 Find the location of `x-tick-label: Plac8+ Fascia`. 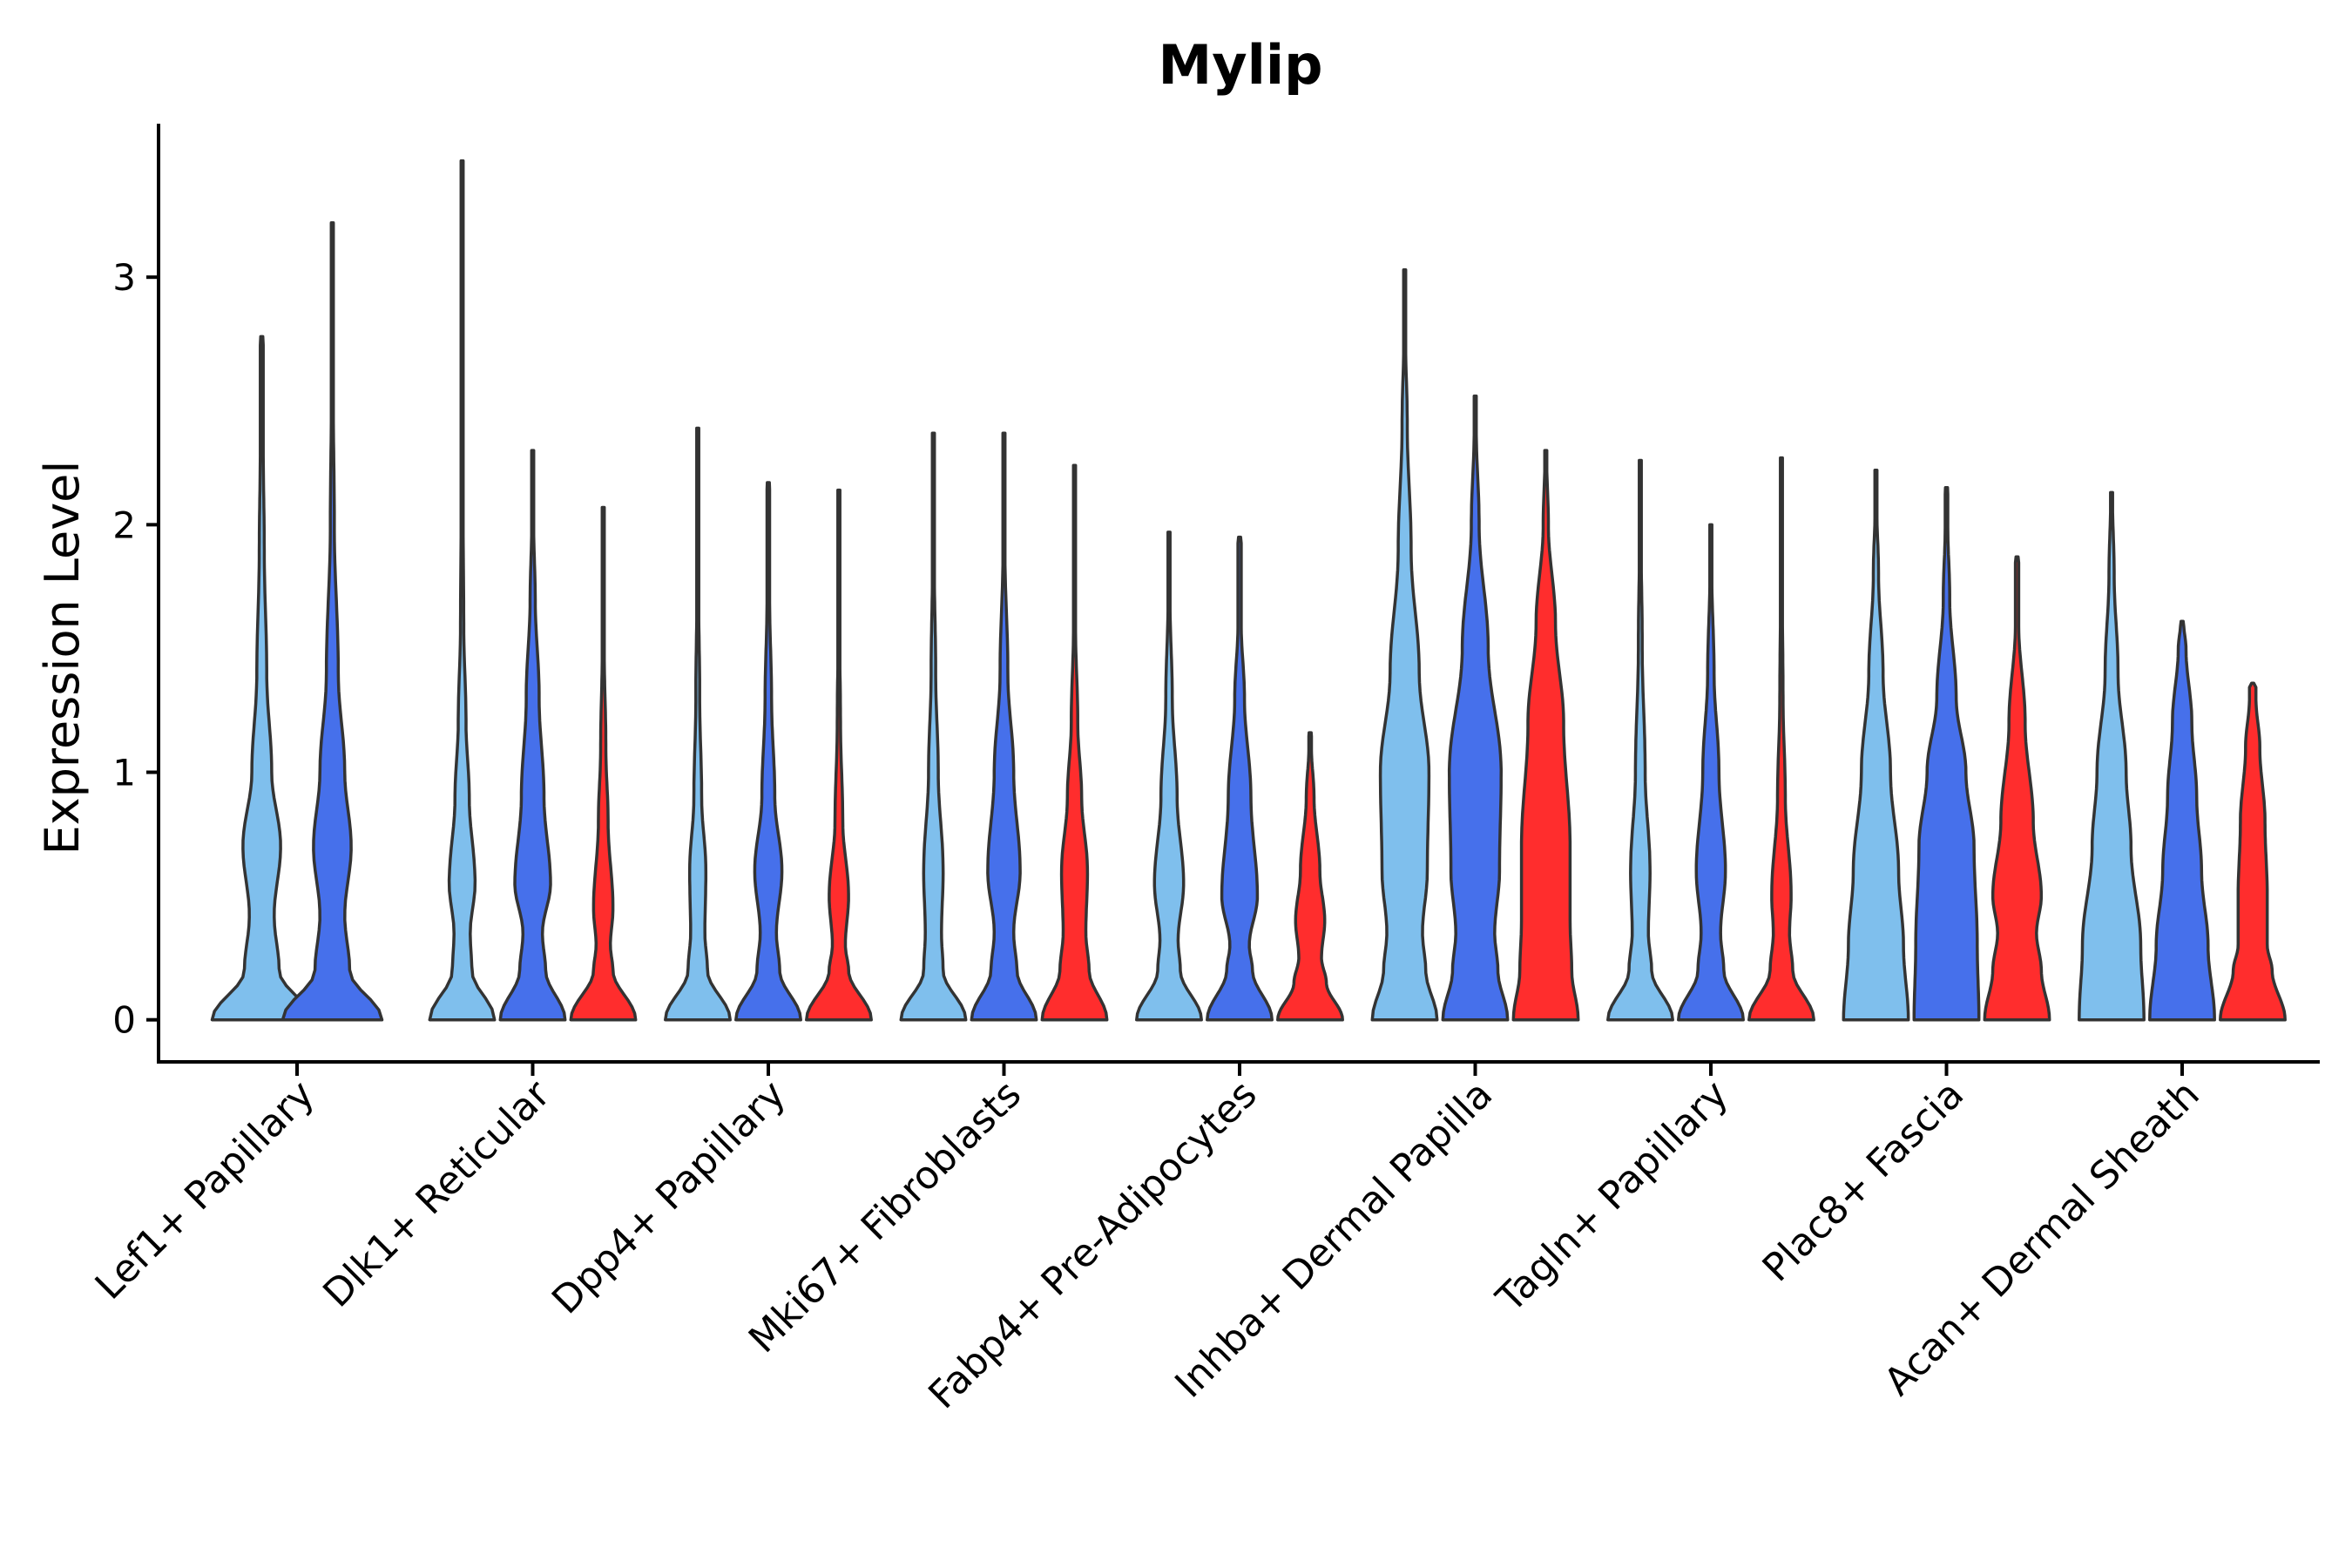

x-tick-label: Plac8+ Fascia is located at coordinates (1863, 1182).